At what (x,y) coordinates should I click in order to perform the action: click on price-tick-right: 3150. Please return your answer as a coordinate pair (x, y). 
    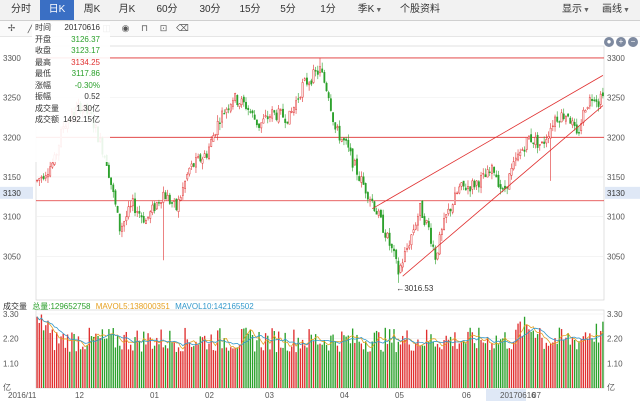
    Looking at the image, I should click on (616, 177).